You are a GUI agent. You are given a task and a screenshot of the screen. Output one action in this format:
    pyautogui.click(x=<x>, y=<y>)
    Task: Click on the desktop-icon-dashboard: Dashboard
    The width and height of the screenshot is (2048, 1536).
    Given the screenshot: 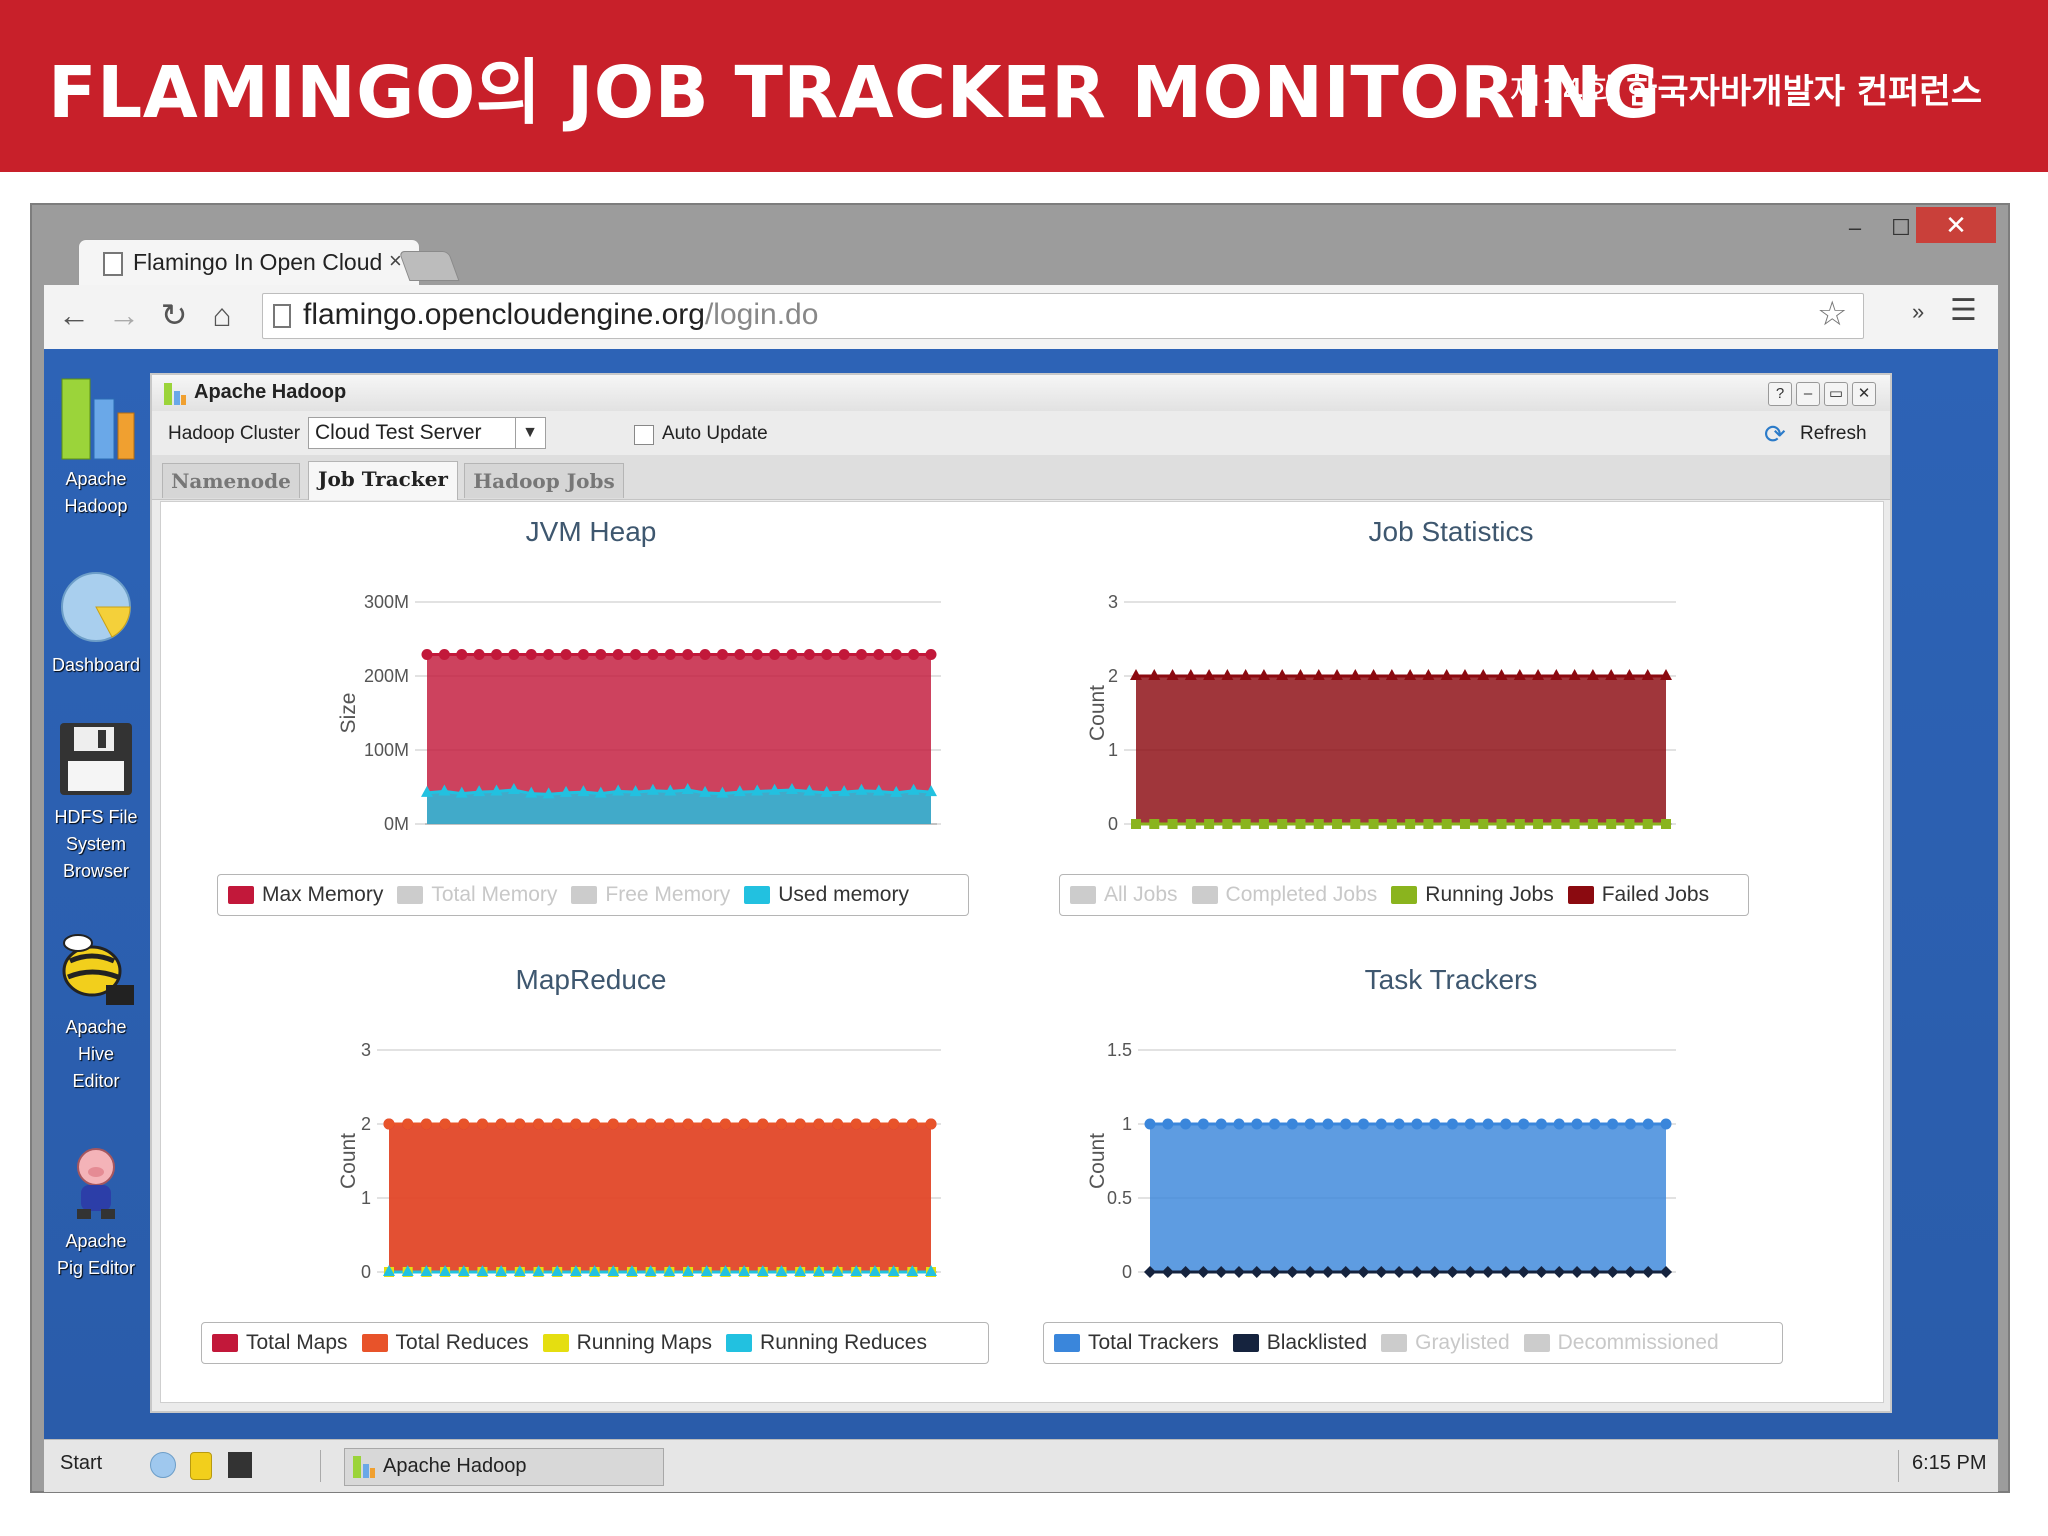 What is the action you would take?
    pyautogui.click(x=96, y=623)
    